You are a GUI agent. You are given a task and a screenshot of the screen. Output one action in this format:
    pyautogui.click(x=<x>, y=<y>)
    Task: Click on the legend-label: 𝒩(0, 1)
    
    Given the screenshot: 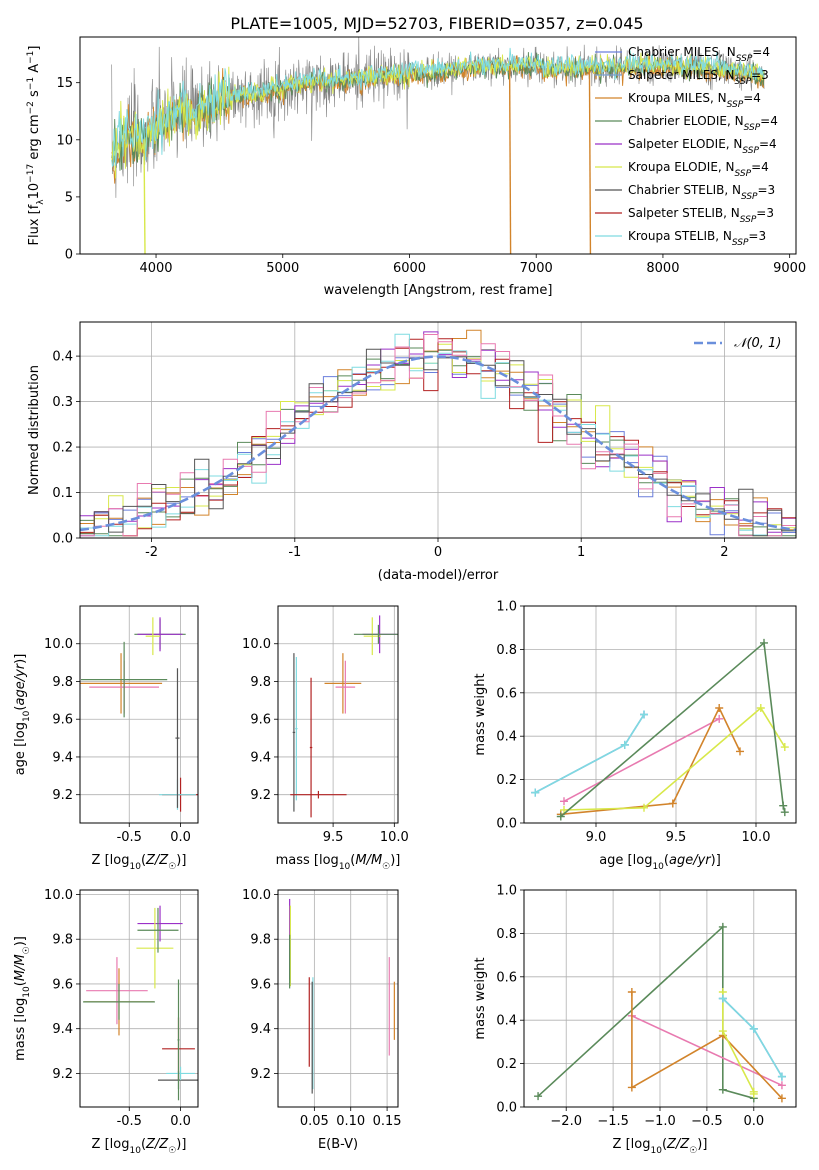 What is the action you would take?
    pyautogui.click(x=757, y=343)
    